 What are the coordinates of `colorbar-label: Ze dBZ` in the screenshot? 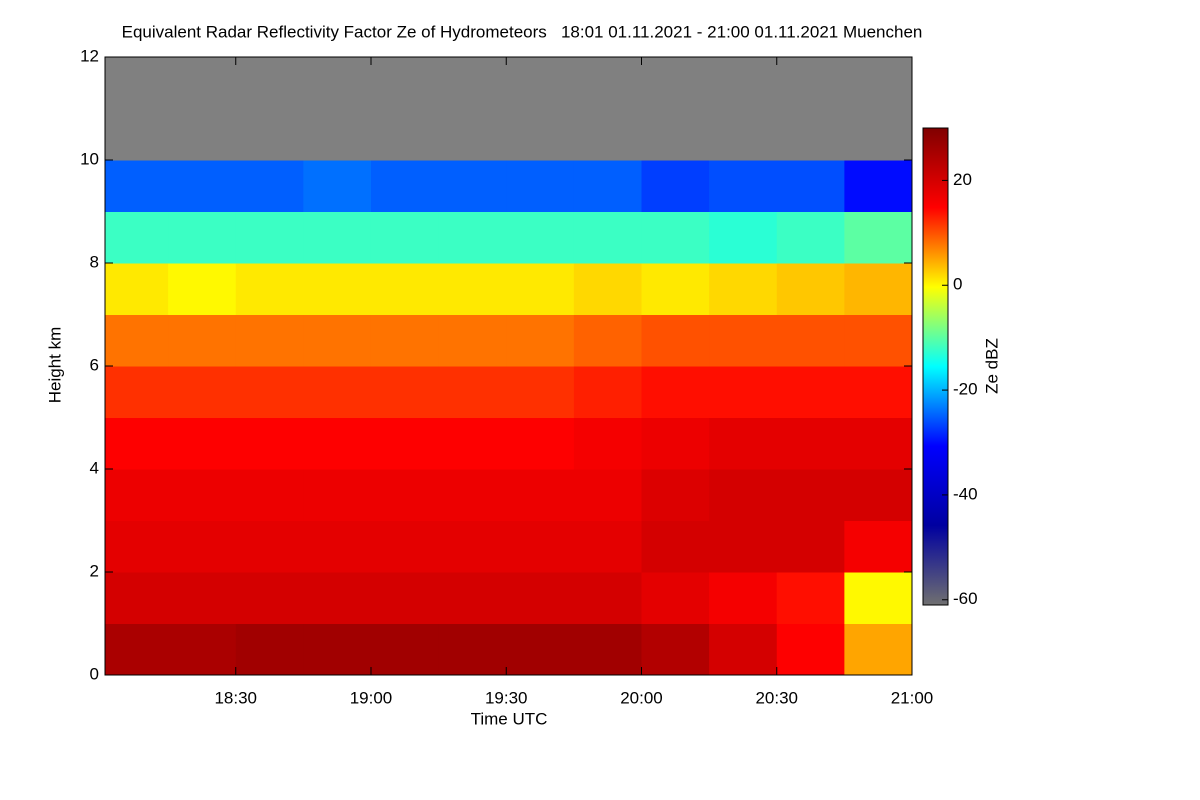 It's located at (991, 366).